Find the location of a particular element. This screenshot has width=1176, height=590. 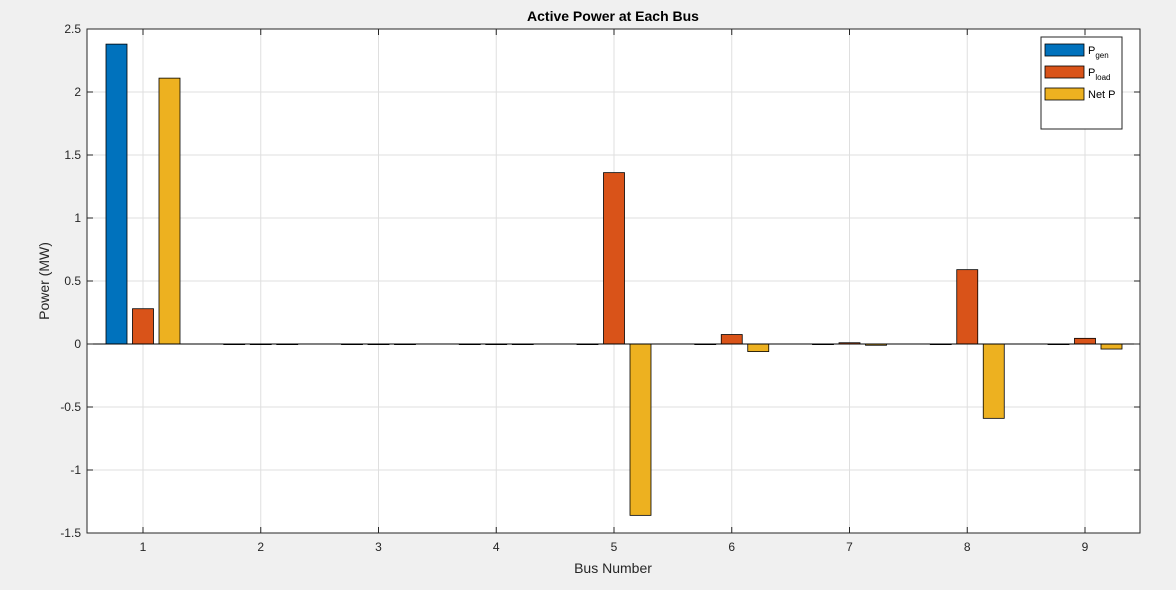

x-tick-label: 2 is located at coordinates (260, 547).